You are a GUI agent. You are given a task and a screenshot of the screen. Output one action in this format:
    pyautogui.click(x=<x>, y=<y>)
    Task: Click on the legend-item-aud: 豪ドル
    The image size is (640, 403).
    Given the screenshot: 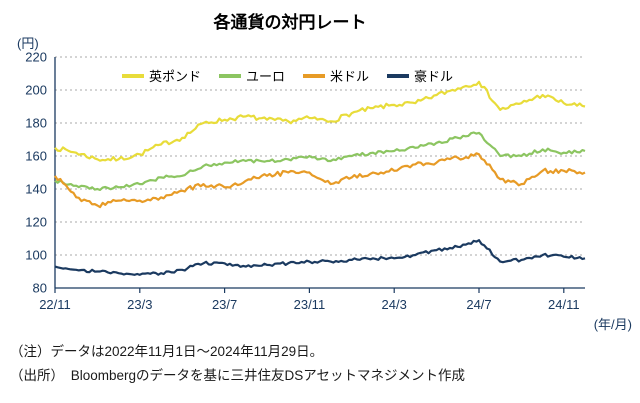 What is the action you would take?
    pyautogui.click(x=420, y=75)
    